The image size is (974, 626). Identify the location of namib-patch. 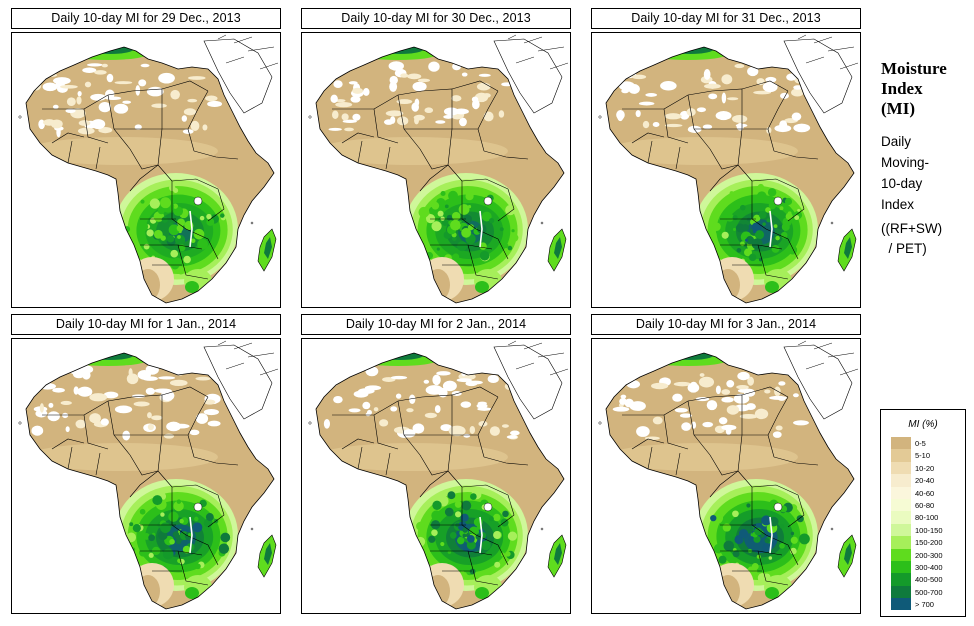
(438, 285).